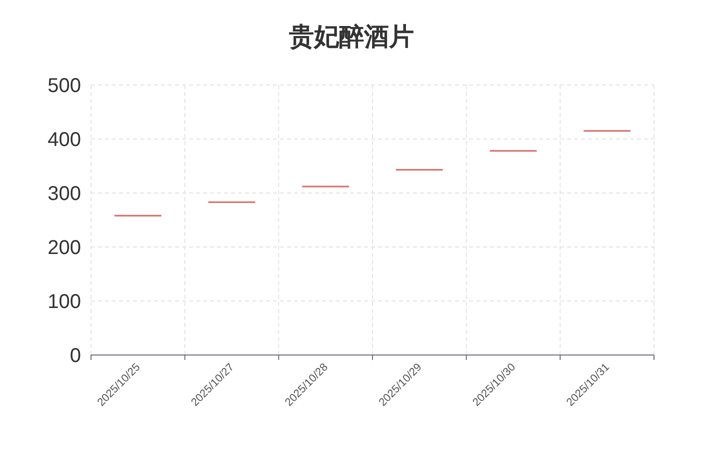 The width and height of the screenshot is (703, 463). I want to click on y-tick-label: 200, so click(64, 248).